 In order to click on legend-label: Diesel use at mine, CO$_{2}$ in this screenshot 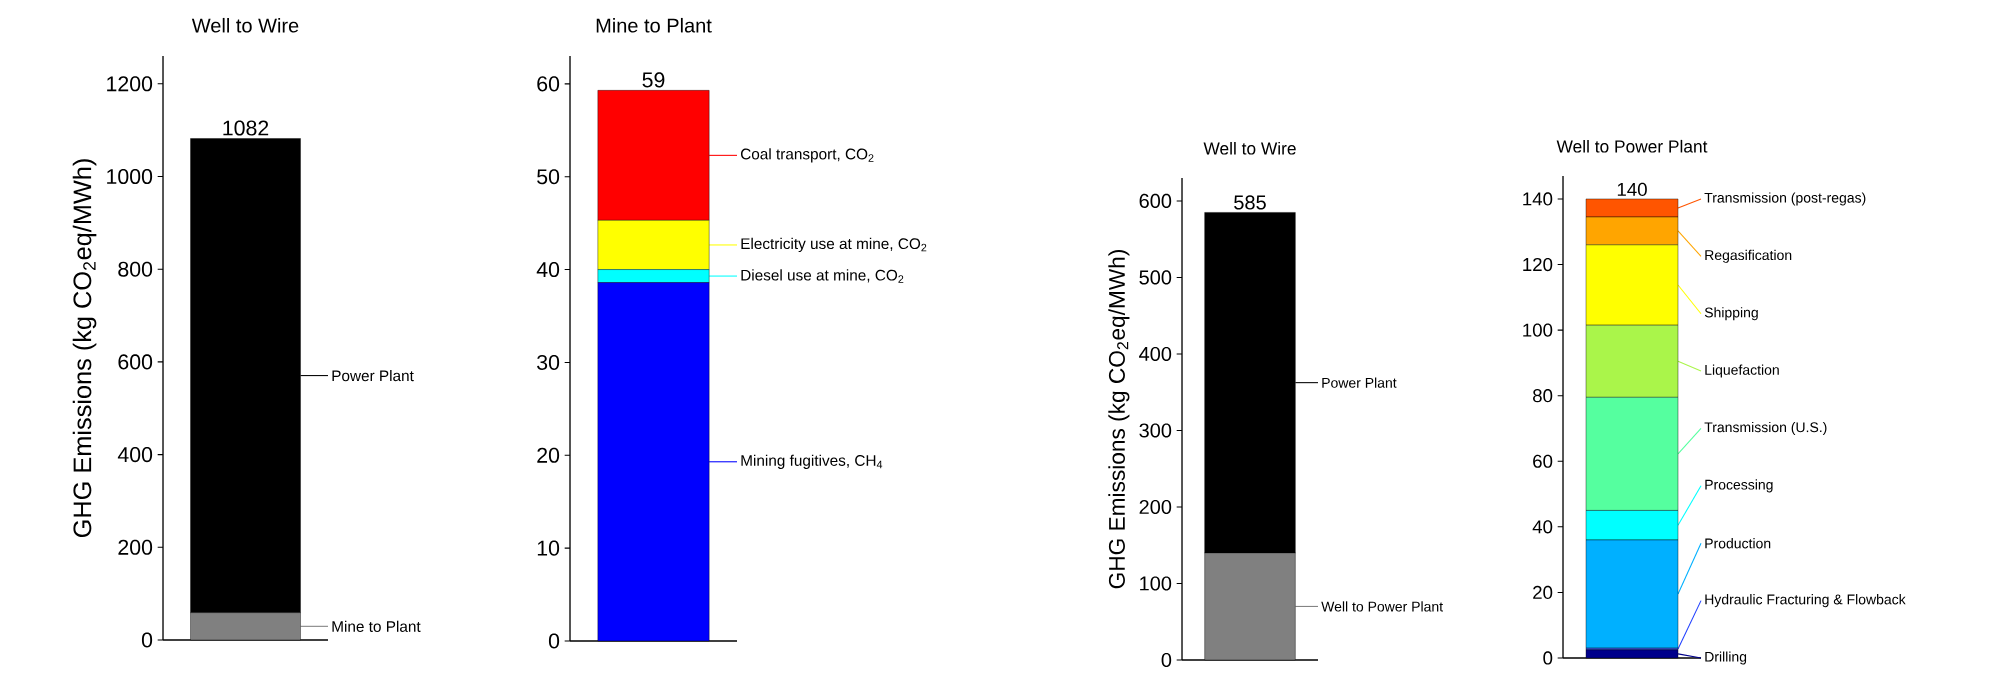, I will do `click(822, 276)`.